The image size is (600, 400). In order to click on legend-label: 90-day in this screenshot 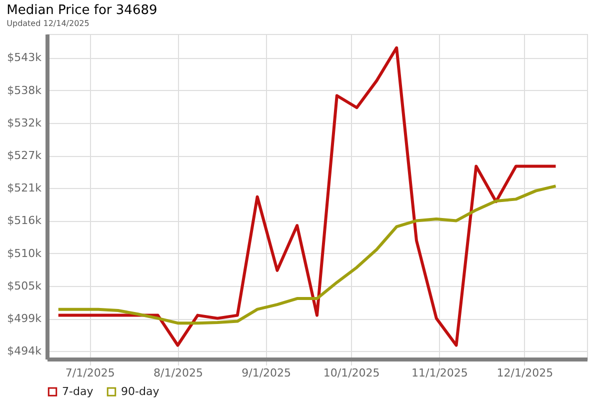, I will do `click(140, 391)`.